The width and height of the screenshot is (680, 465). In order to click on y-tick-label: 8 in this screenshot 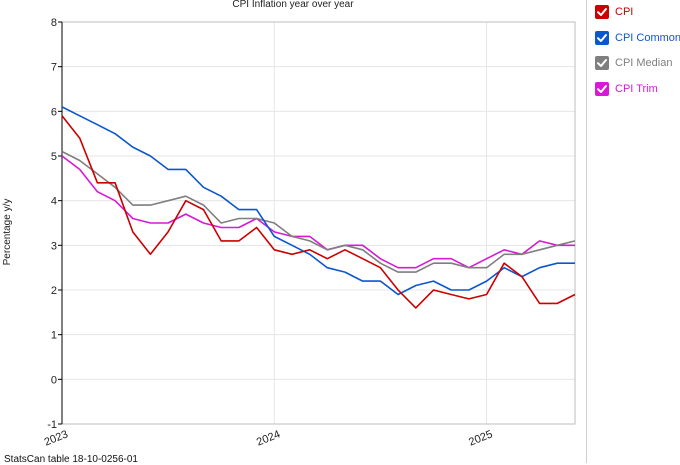, I will do `click(54, 23)`.